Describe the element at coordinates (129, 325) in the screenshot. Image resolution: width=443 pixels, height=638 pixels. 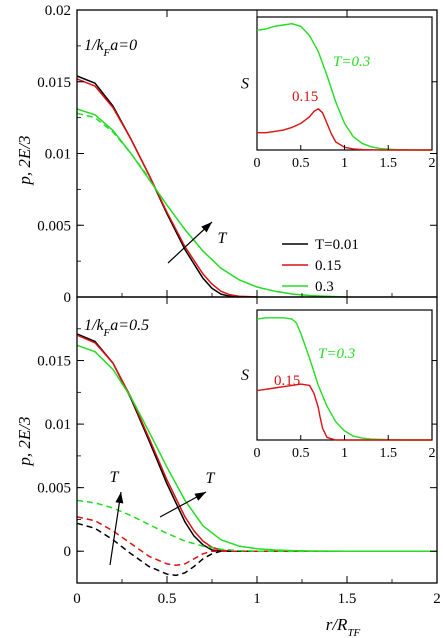
I see `panel-label-suffix: a=0.5` at that location.